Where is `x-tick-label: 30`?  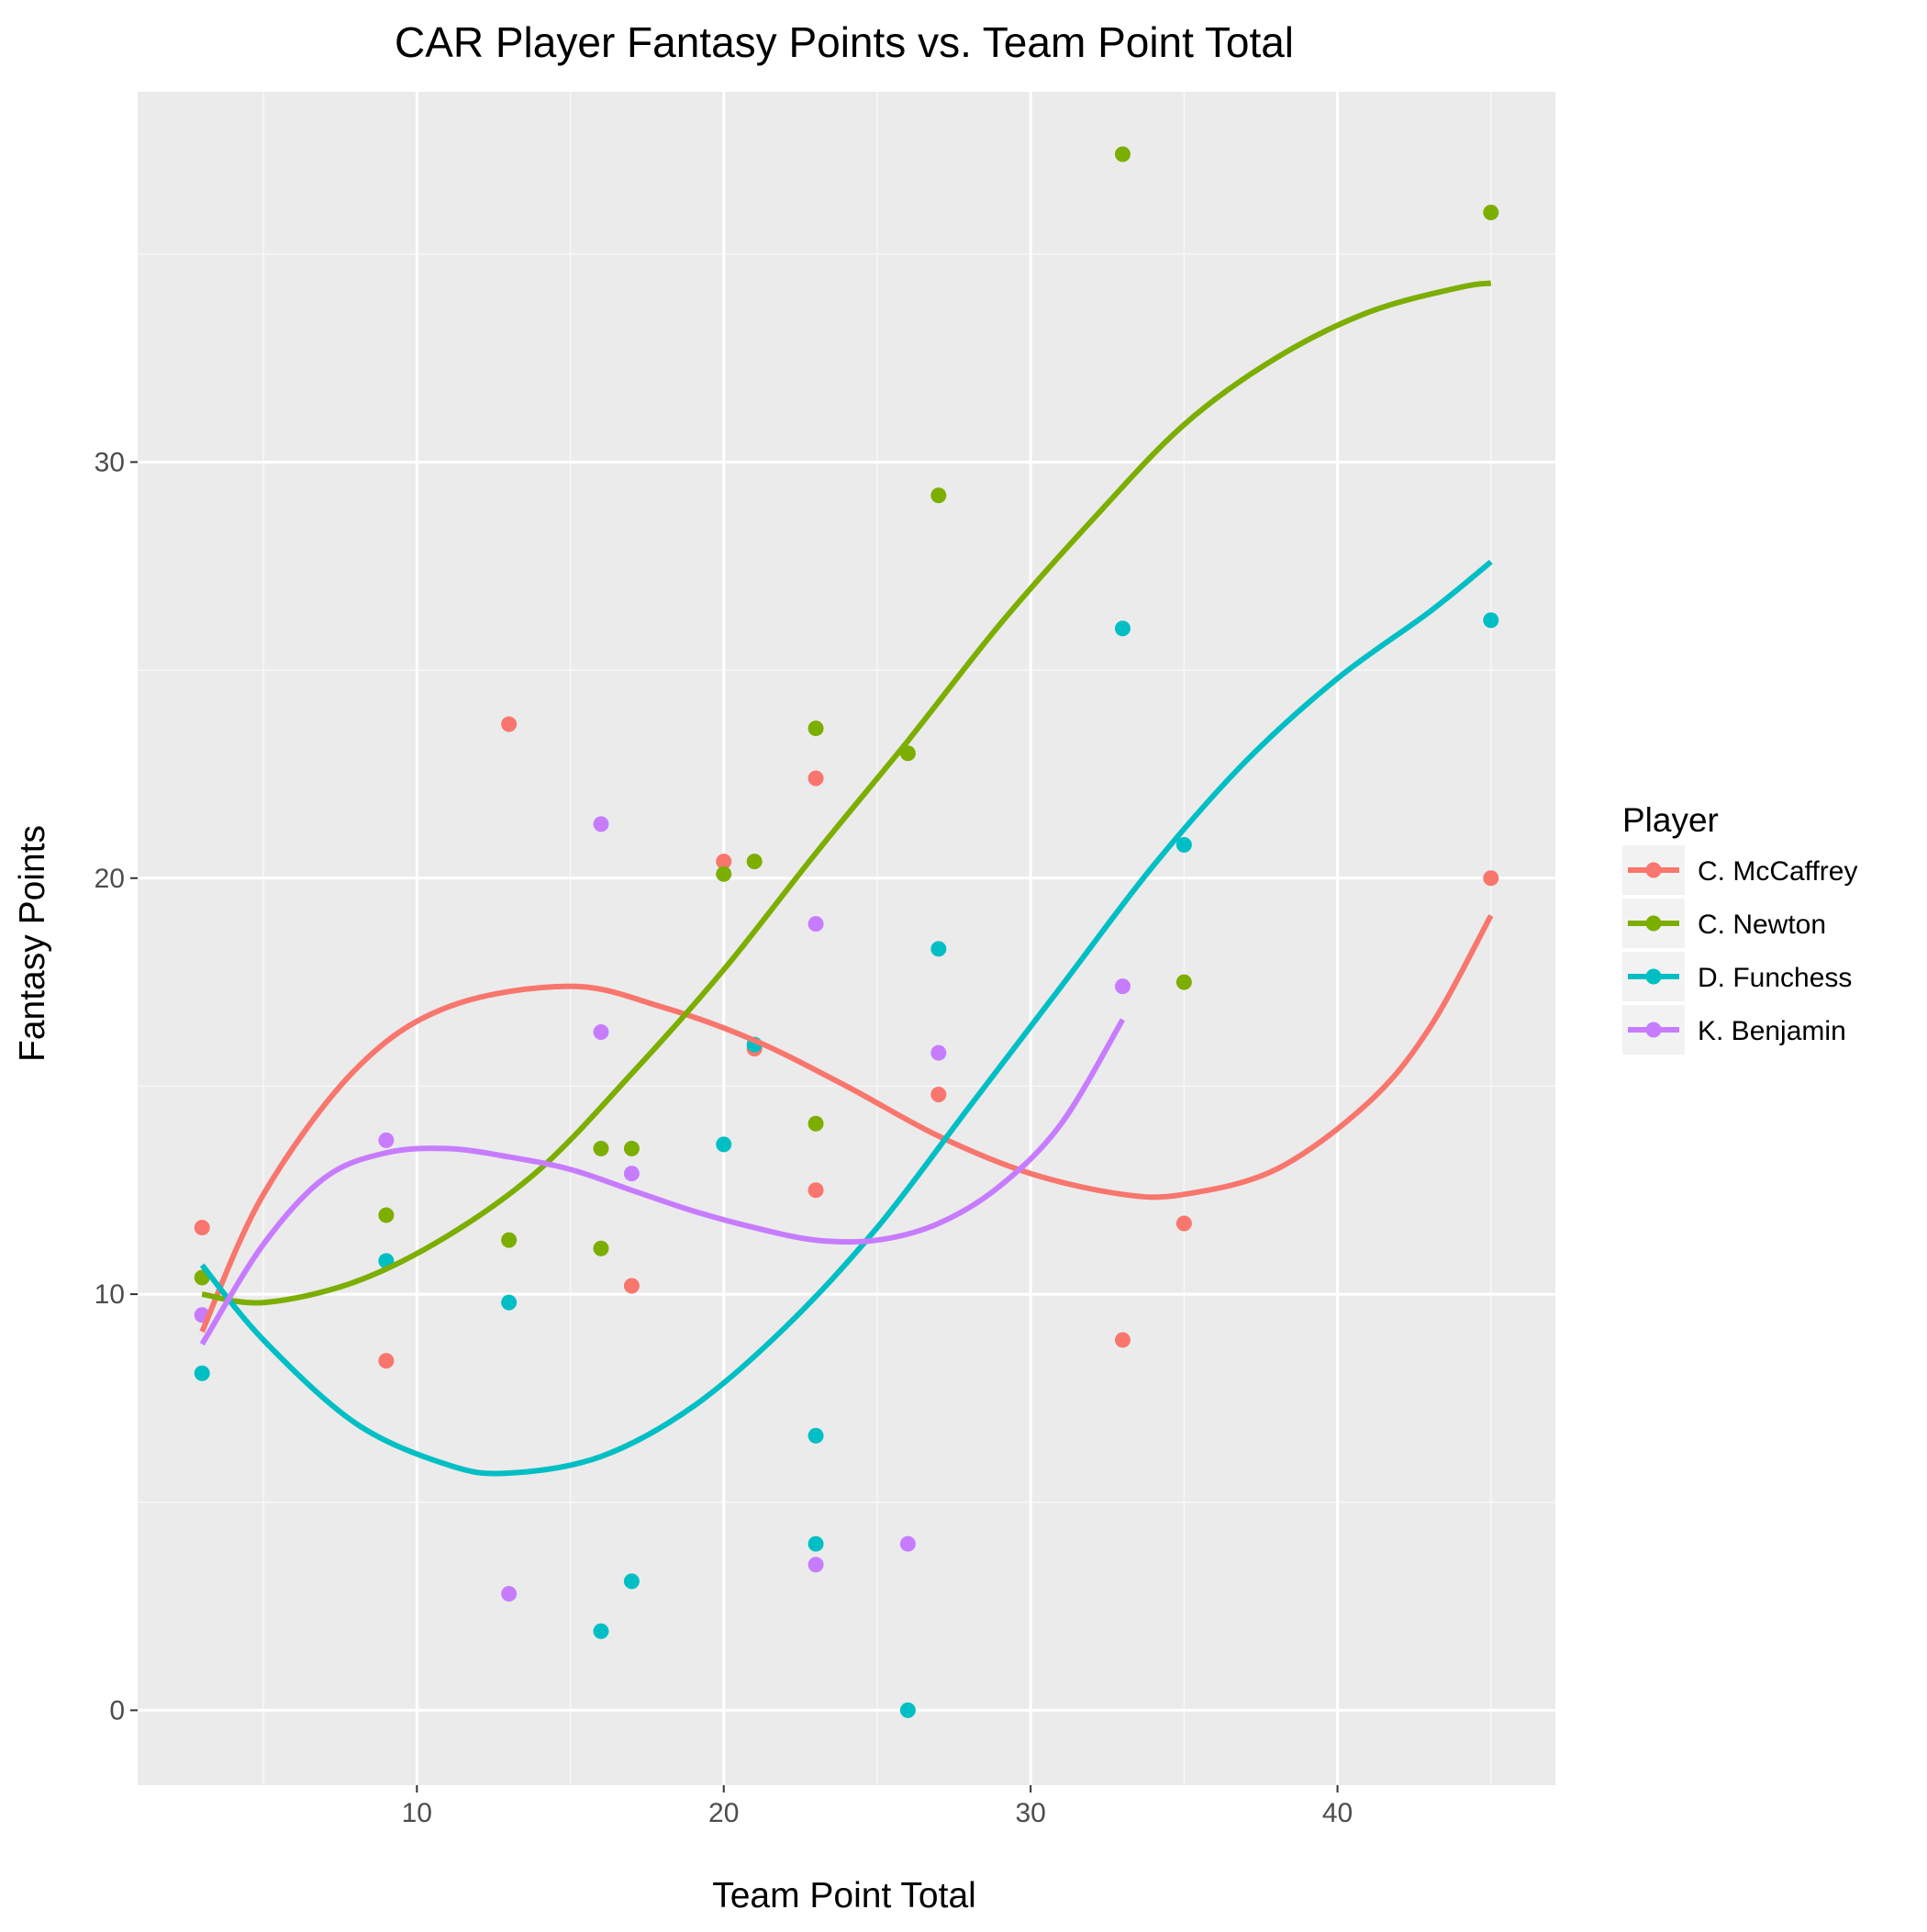 x-tick-label: 30 is located at coordinates (1030, 1813).